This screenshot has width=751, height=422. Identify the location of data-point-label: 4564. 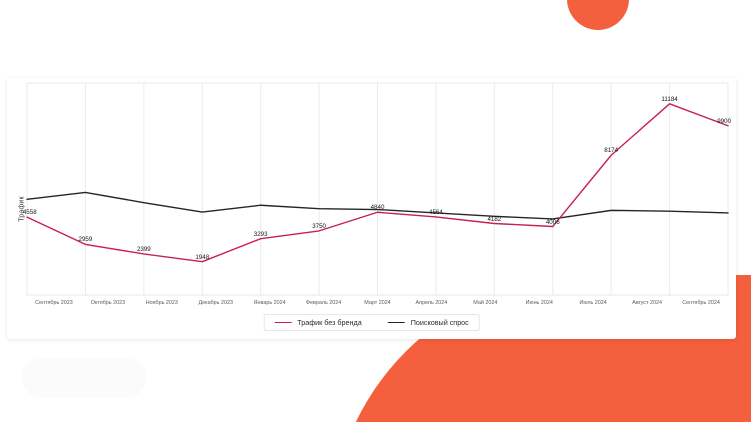
(436, 212).